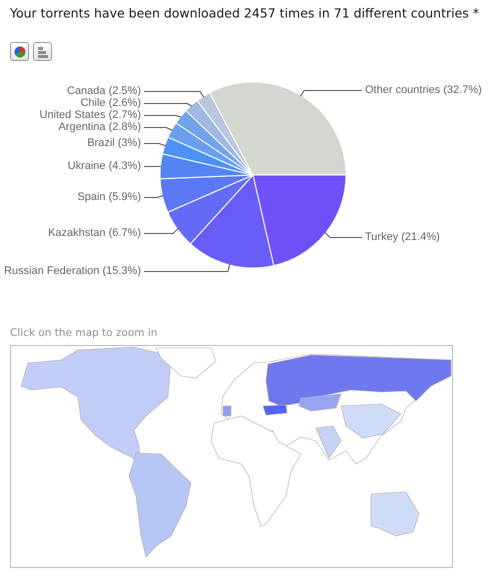  I want to click on slice-label: Brazil (3%), so click(114, 143).